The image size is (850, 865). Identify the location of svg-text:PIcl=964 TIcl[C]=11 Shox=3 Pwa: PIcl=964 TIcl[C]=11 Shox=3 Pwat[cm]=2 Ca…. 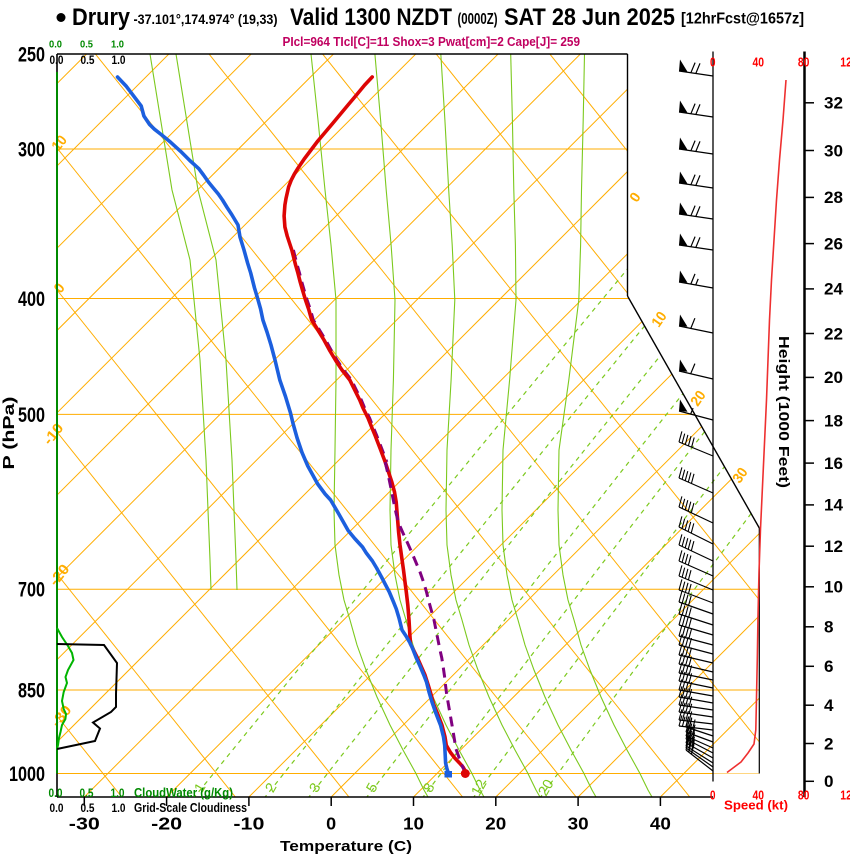
(432, 41).